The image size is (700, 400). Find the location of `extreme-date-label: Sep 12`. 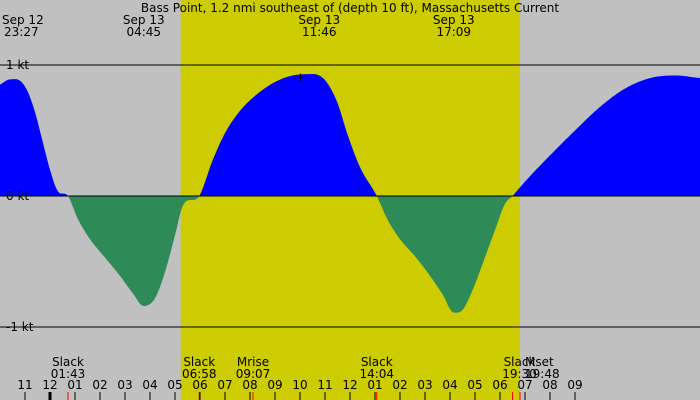

extreme-date-label: Sep 12 is located at coordinates (23, 20).